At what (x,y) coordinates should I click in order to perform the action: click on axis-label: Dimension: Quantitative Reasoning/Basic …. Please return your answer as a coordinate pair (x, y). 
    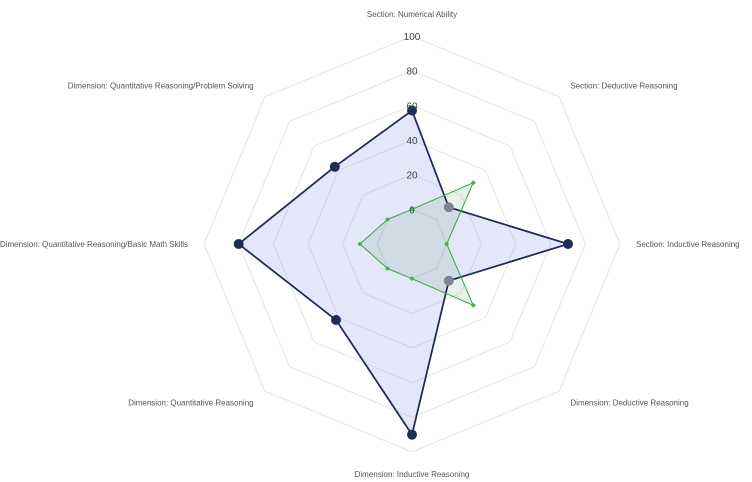
    Looking at the image, I should click on (94, 244).